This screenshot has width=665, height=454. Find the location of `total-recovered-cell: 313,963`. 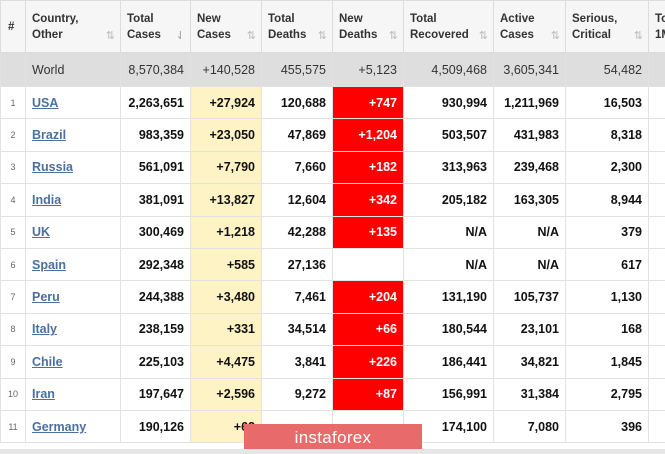

total-recovered-cell: 313,963 is located at coordinates (448, 167).